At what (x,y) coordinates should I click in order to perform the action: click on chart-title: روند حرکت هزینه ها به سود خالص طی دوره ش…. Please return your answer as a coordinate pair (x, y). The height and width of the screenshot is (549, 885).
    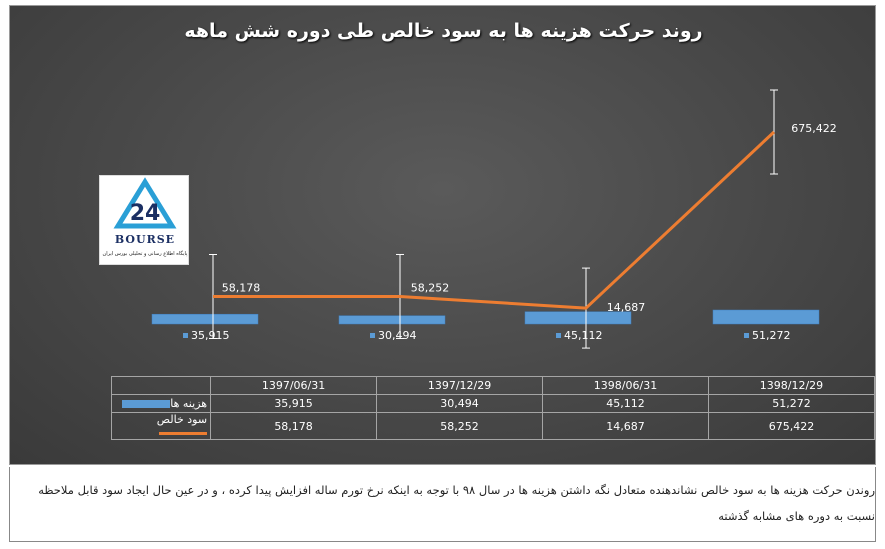
    Looking at the image, I should click on (443, 31).